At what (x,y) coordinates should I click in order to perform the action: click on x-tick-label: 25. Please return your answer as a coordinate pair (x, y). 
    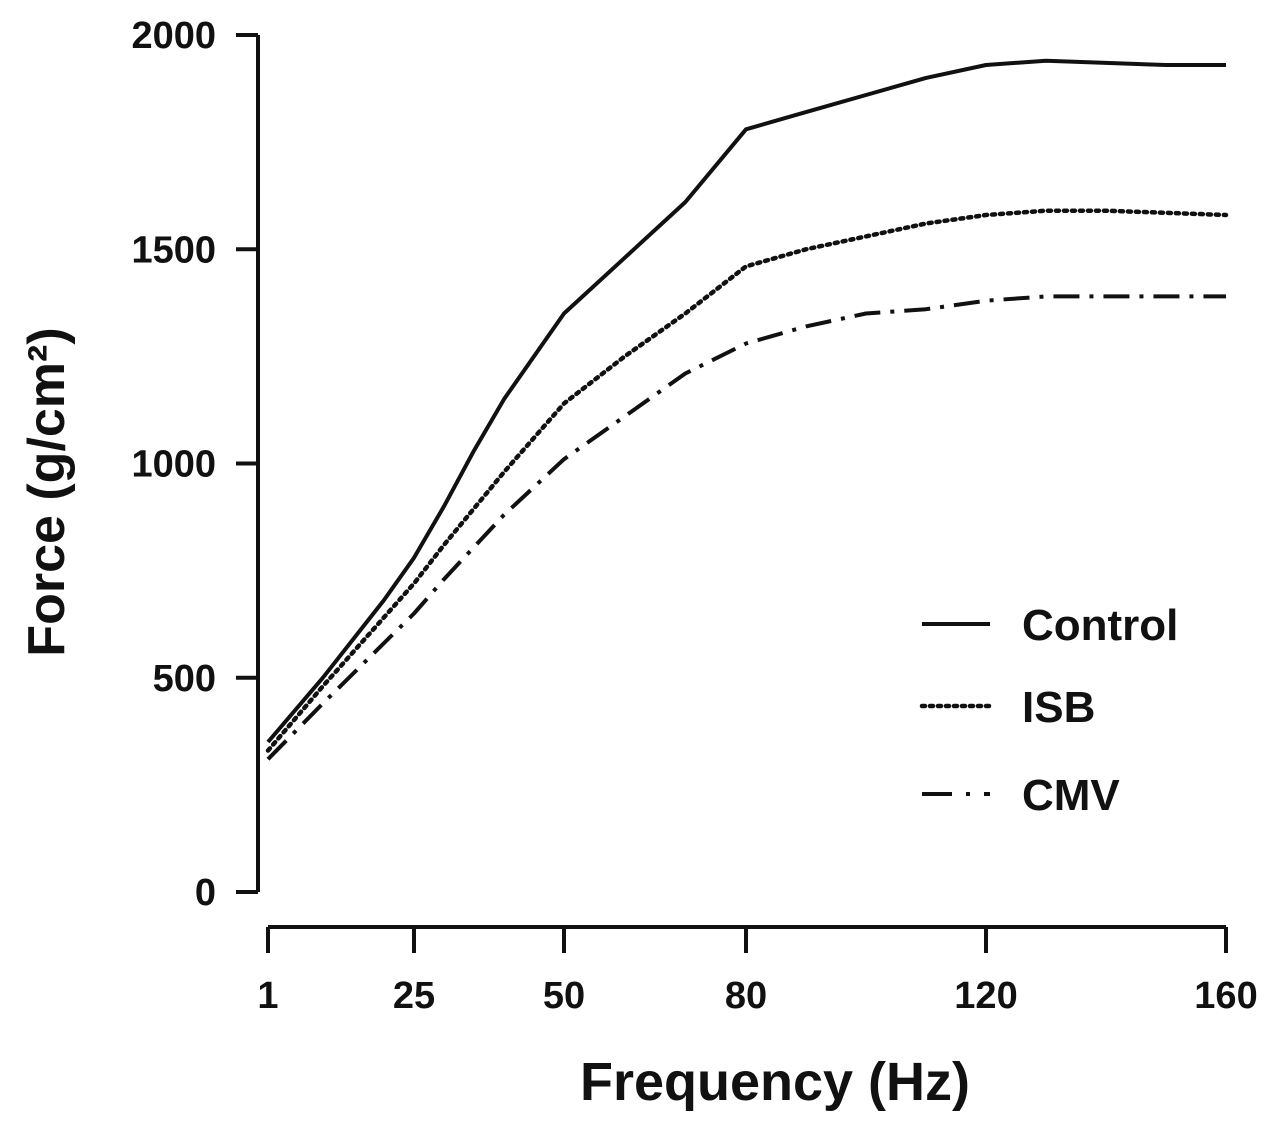
    Looking at the image, I should click on (414, 996).